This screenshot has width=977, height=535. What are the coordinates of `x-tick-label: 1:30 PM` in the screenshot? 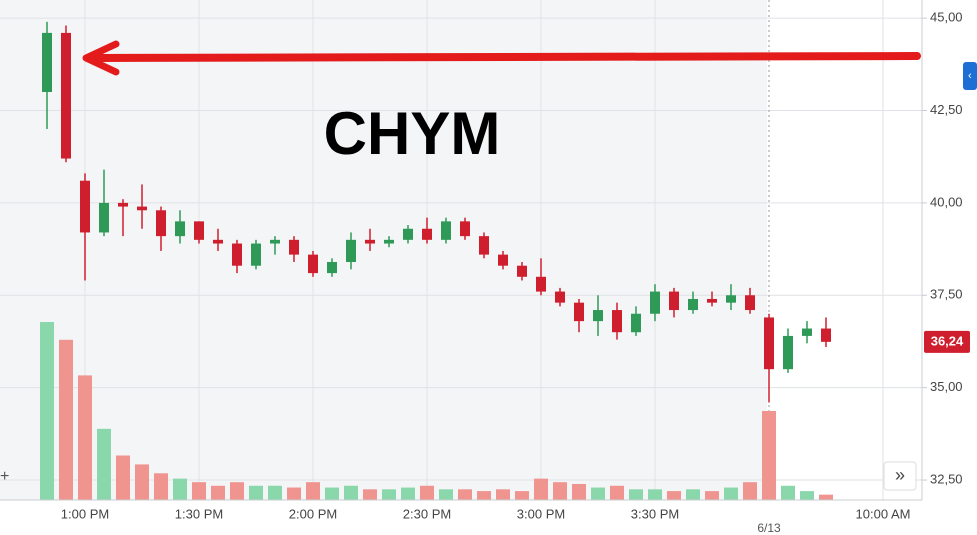 It's located at (199, 513).